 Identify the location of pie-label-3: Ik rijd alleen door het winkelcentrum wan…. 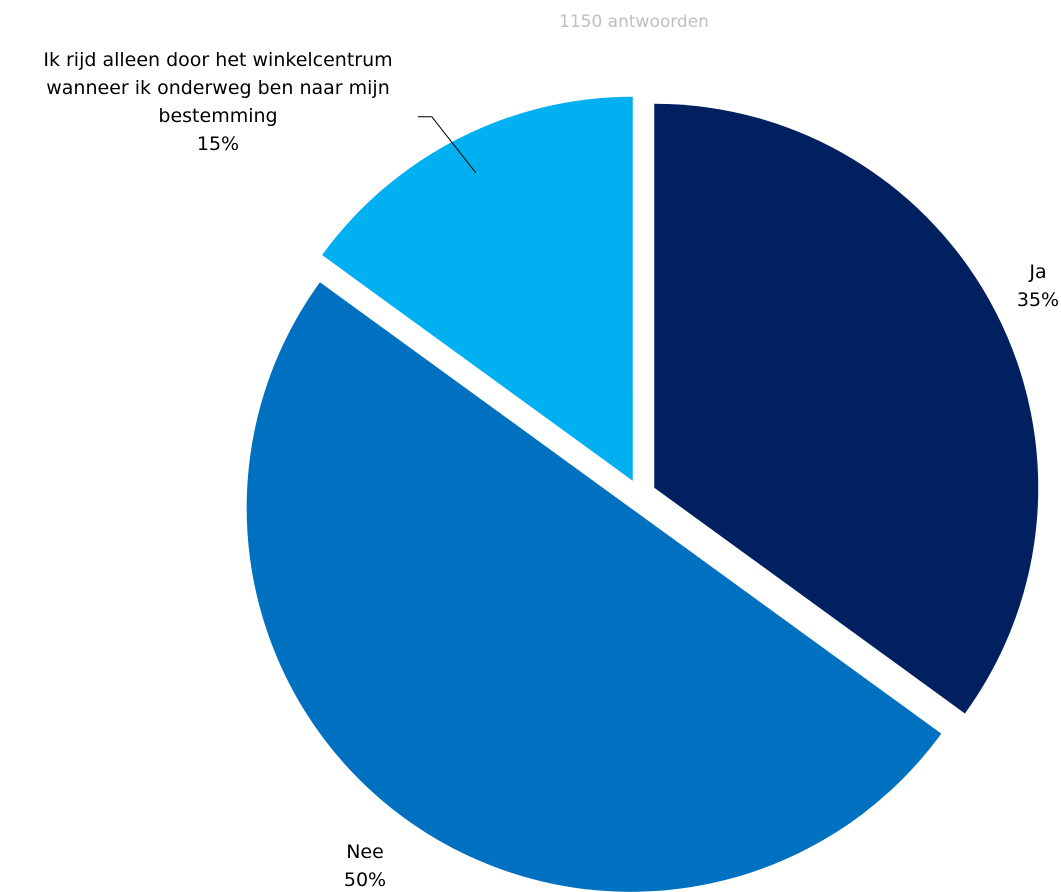
(217, 102).